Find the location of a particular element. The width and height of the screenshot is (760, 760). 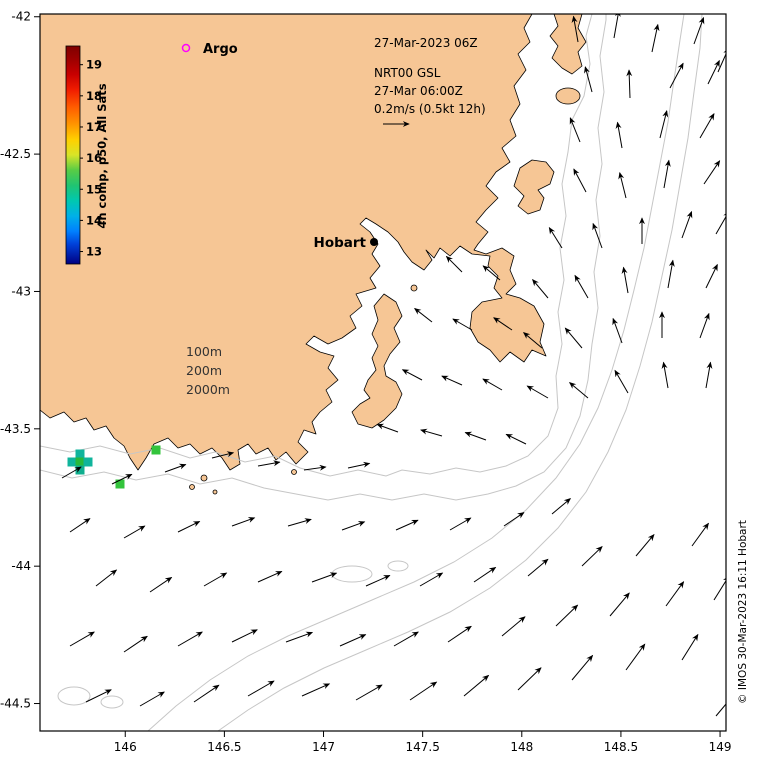

depth-legend: 100m 200m 2000m is located at coordinates (208, 370).